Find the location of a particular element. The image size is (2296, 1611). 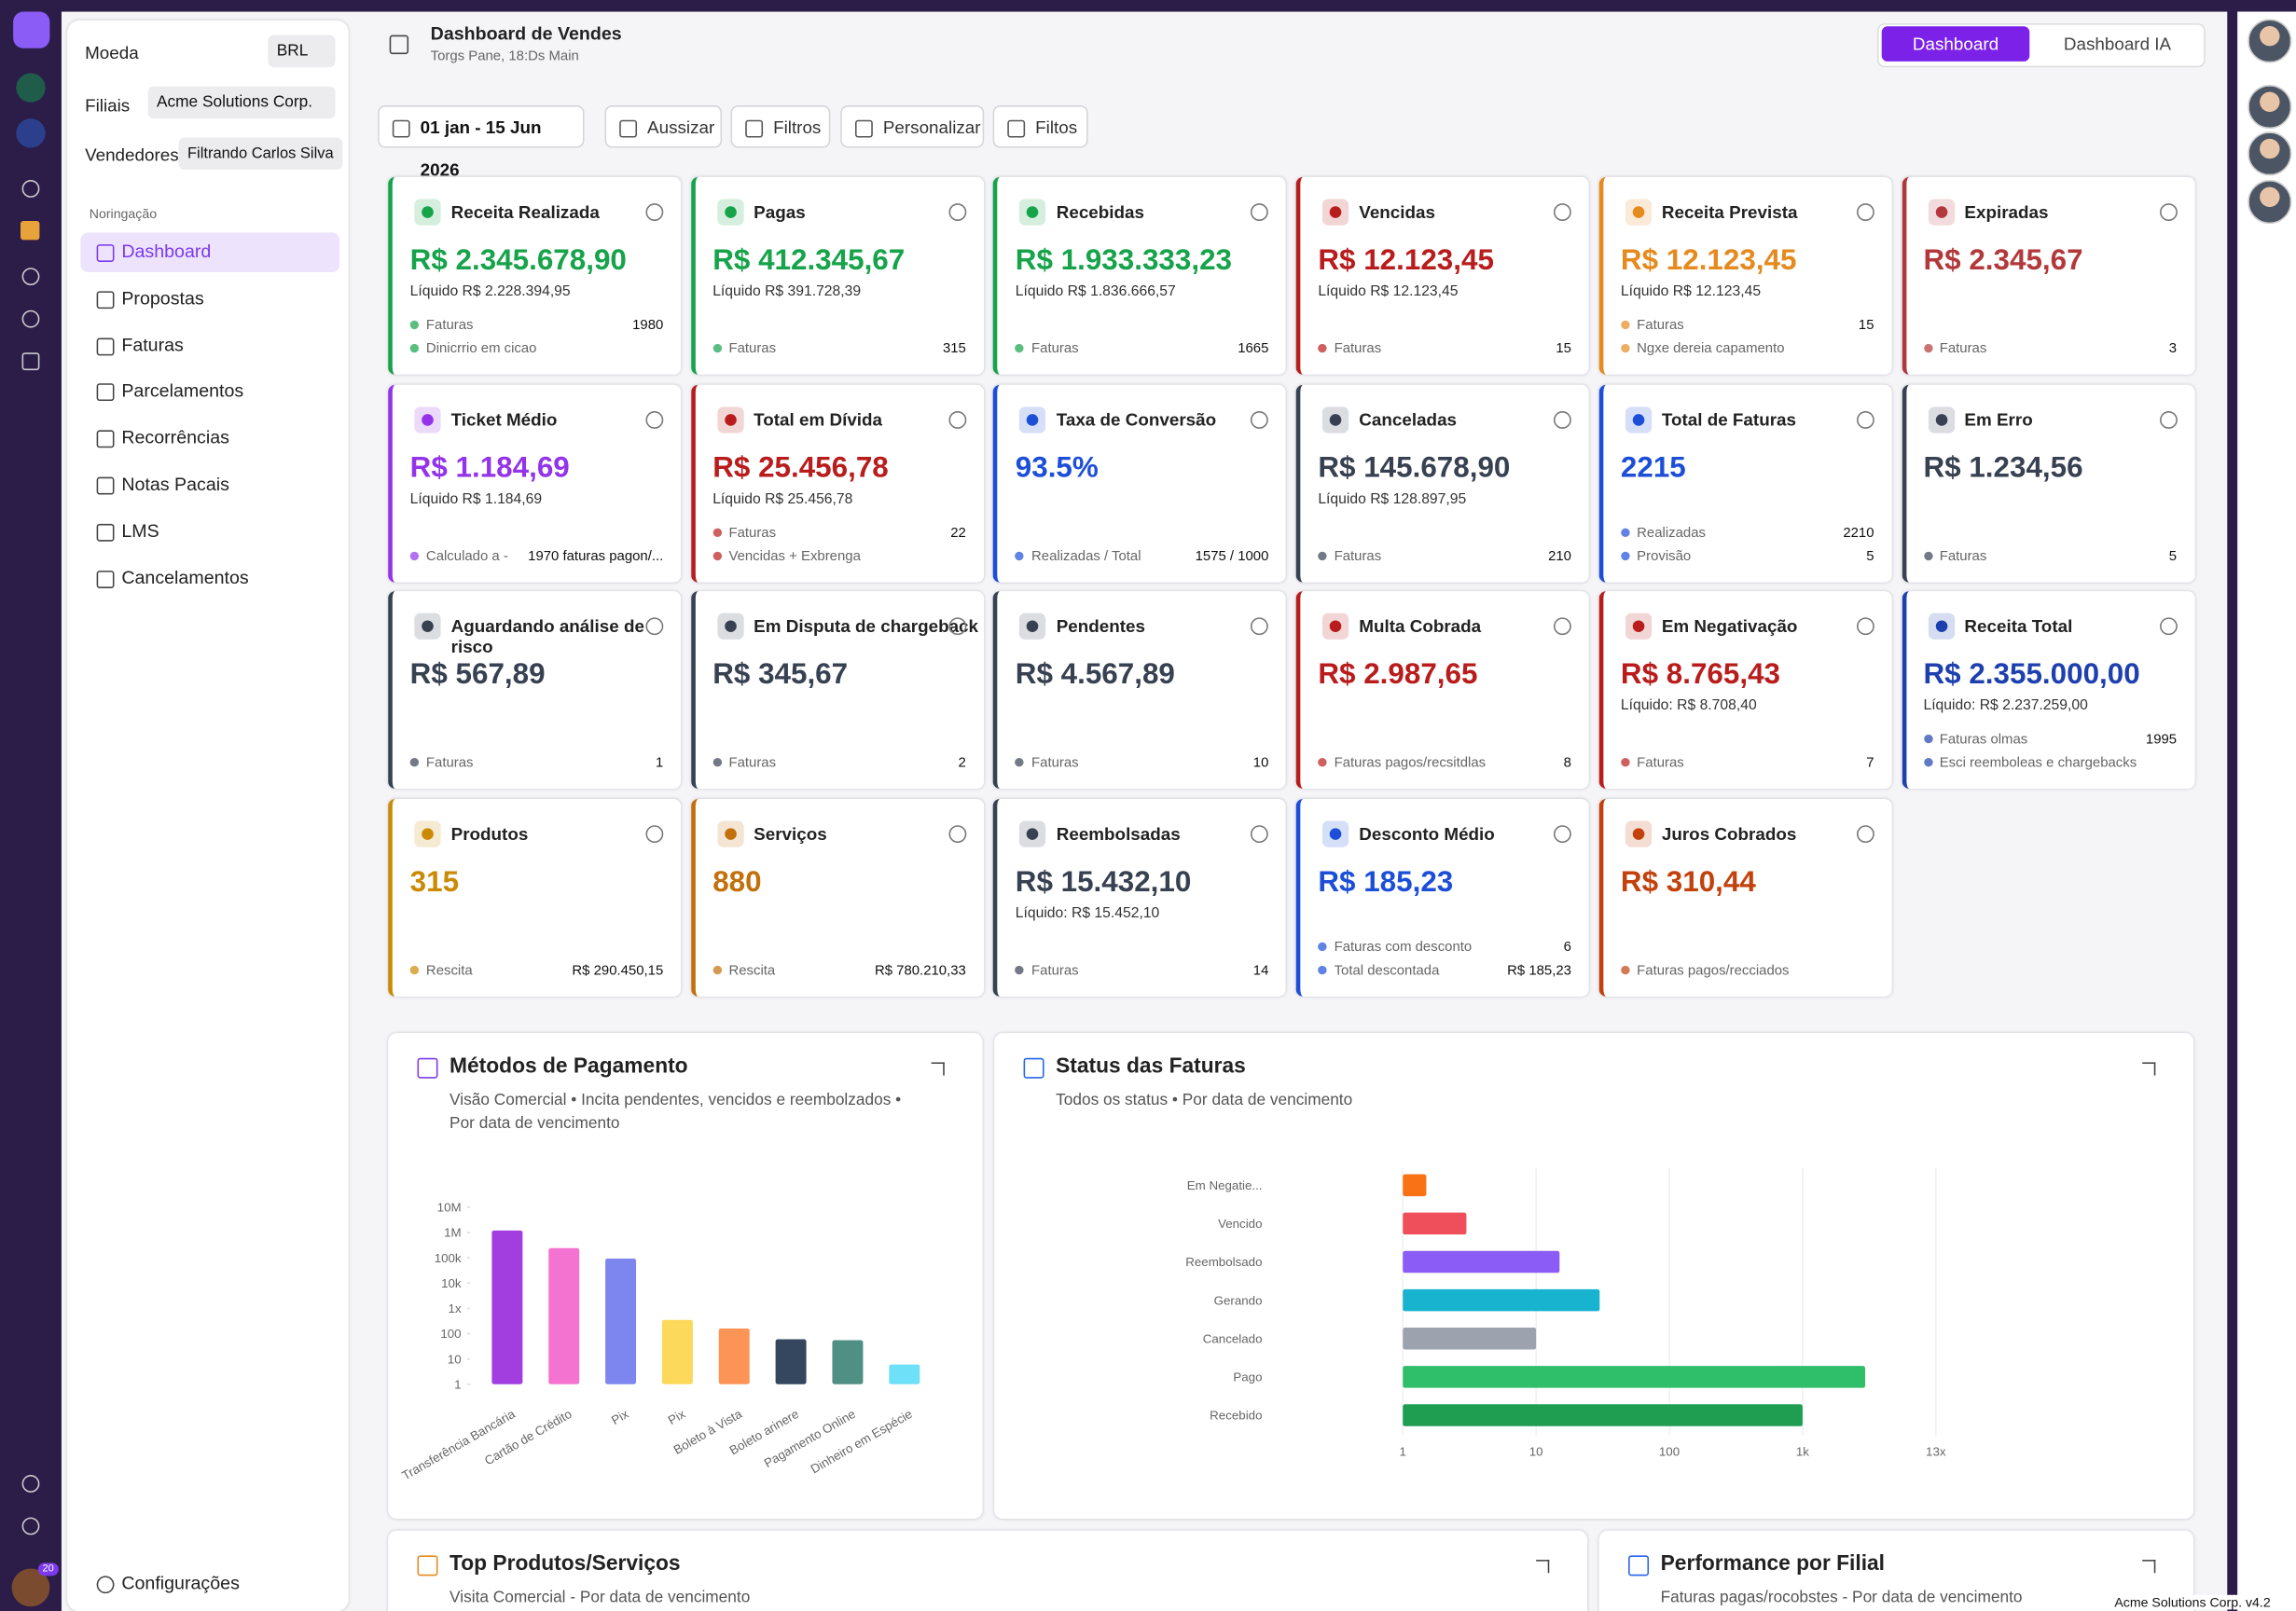

nav-item: Notas Pacais is located at coordinates (209, 484).